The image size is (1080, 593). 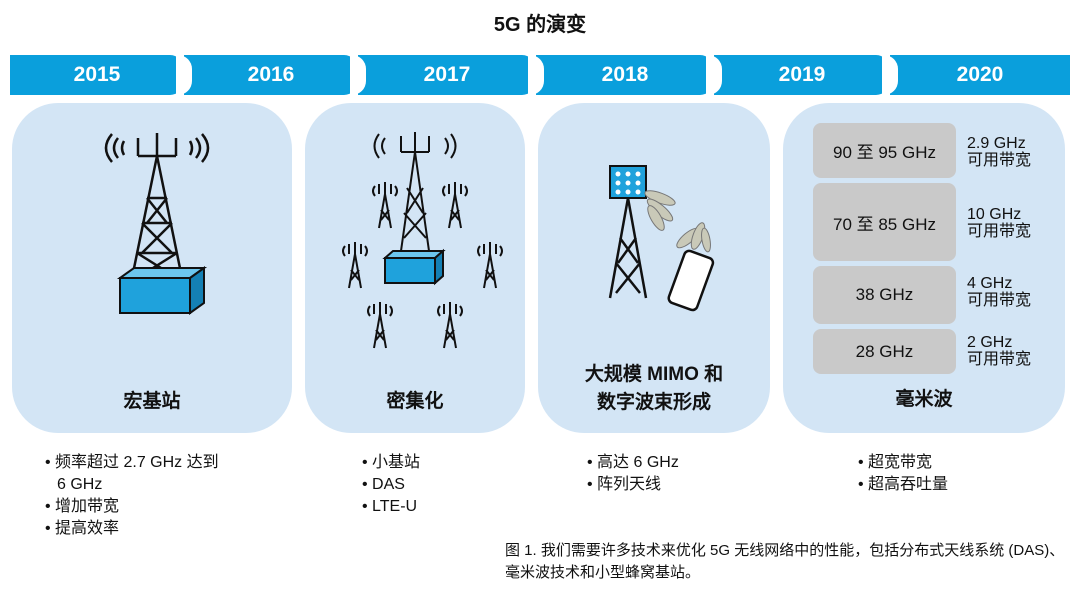 I want to click on timeline-2018: 2018, so click(x=621, y=75).